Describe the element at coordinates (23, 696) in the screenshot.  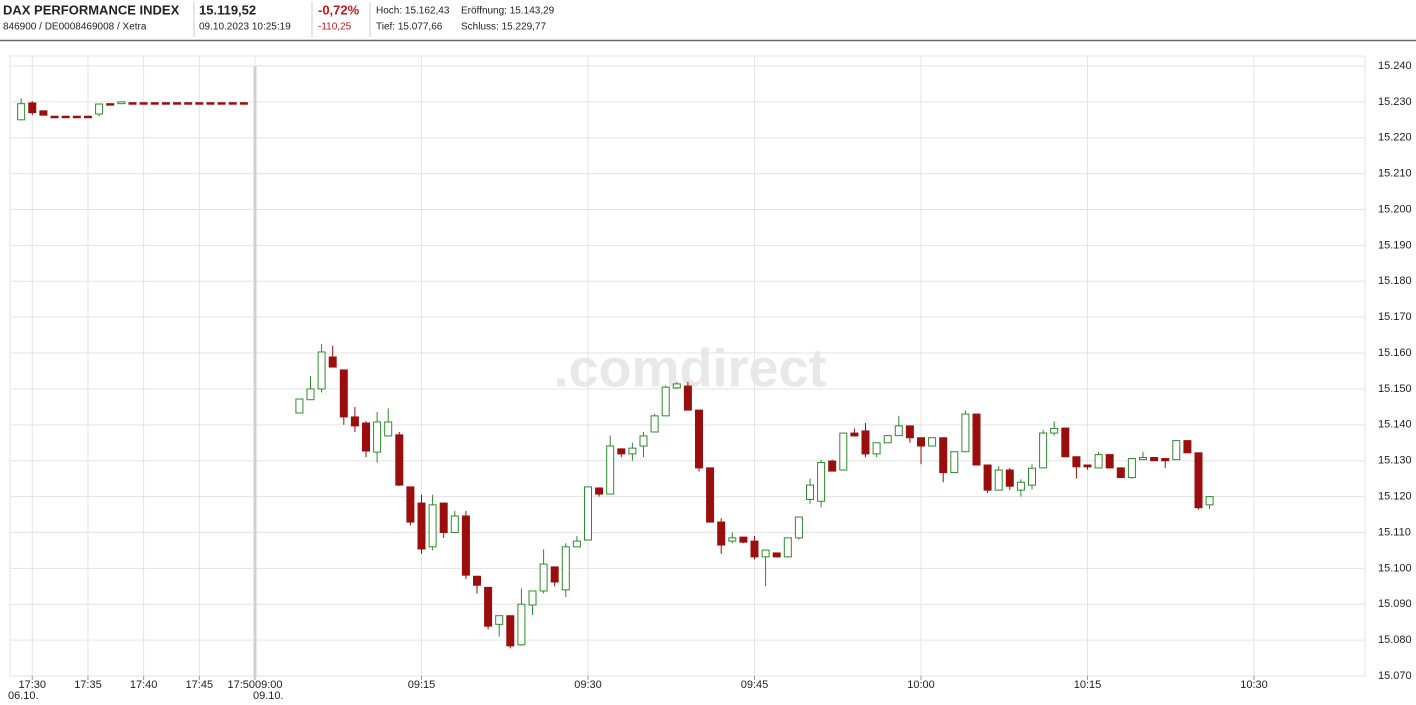
I see `date-label: 06.10.` at that location.